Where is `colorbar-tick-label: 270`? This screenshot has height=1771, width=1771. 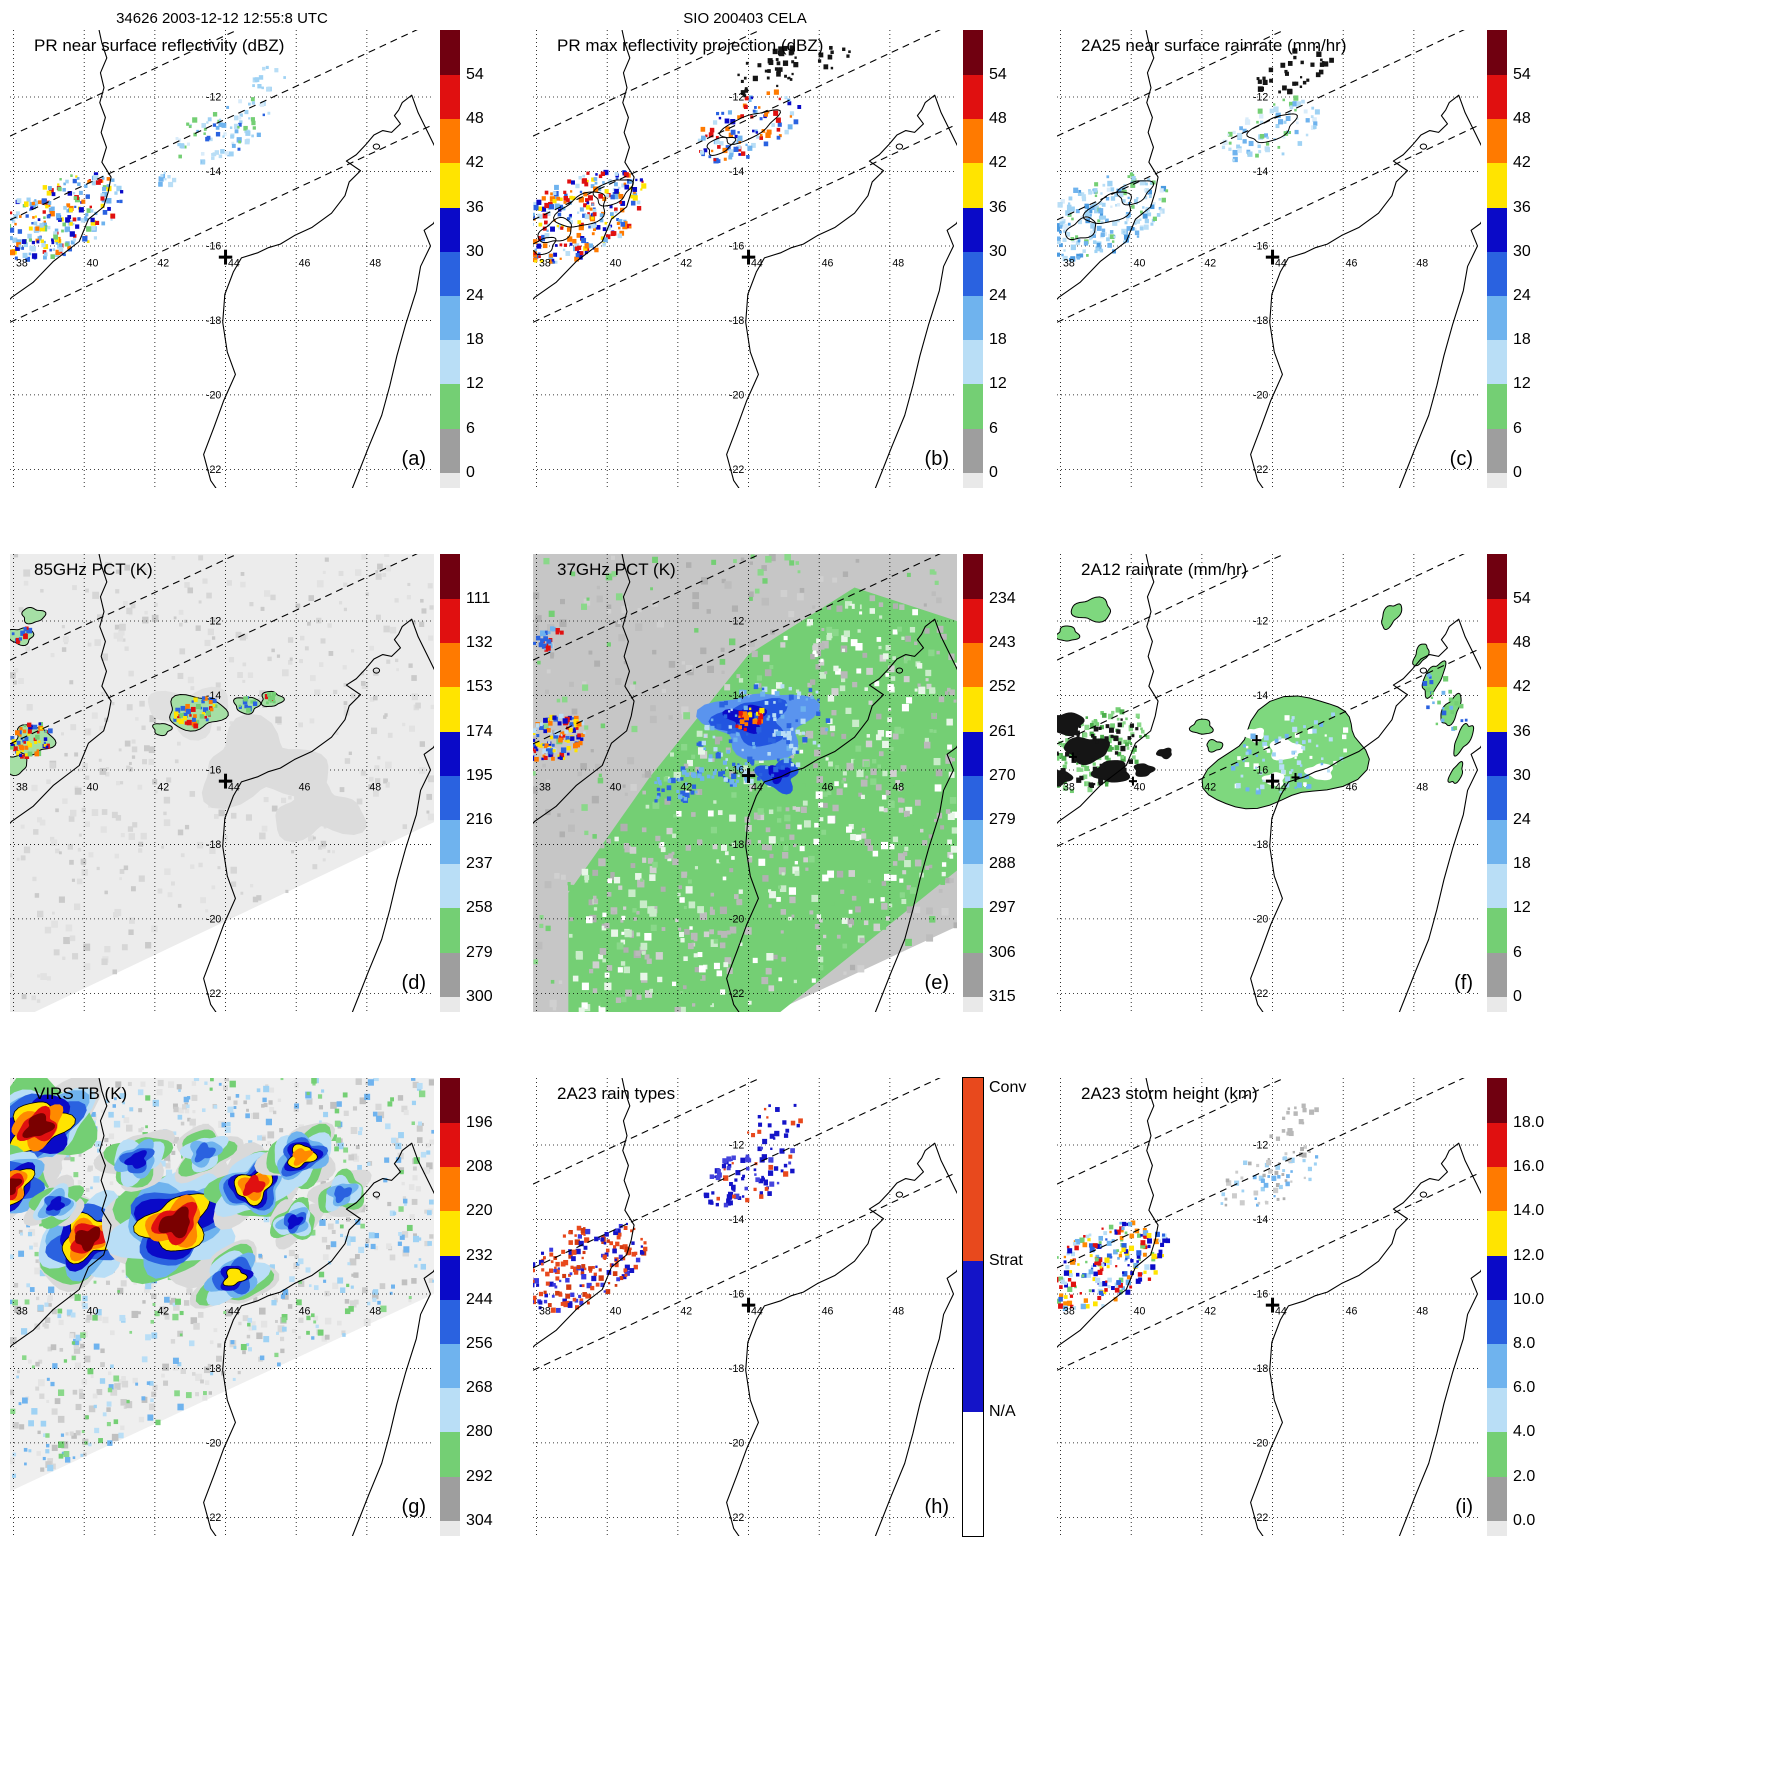
colorbar-tick-label: 270 is located at coordinates (1002, 775).